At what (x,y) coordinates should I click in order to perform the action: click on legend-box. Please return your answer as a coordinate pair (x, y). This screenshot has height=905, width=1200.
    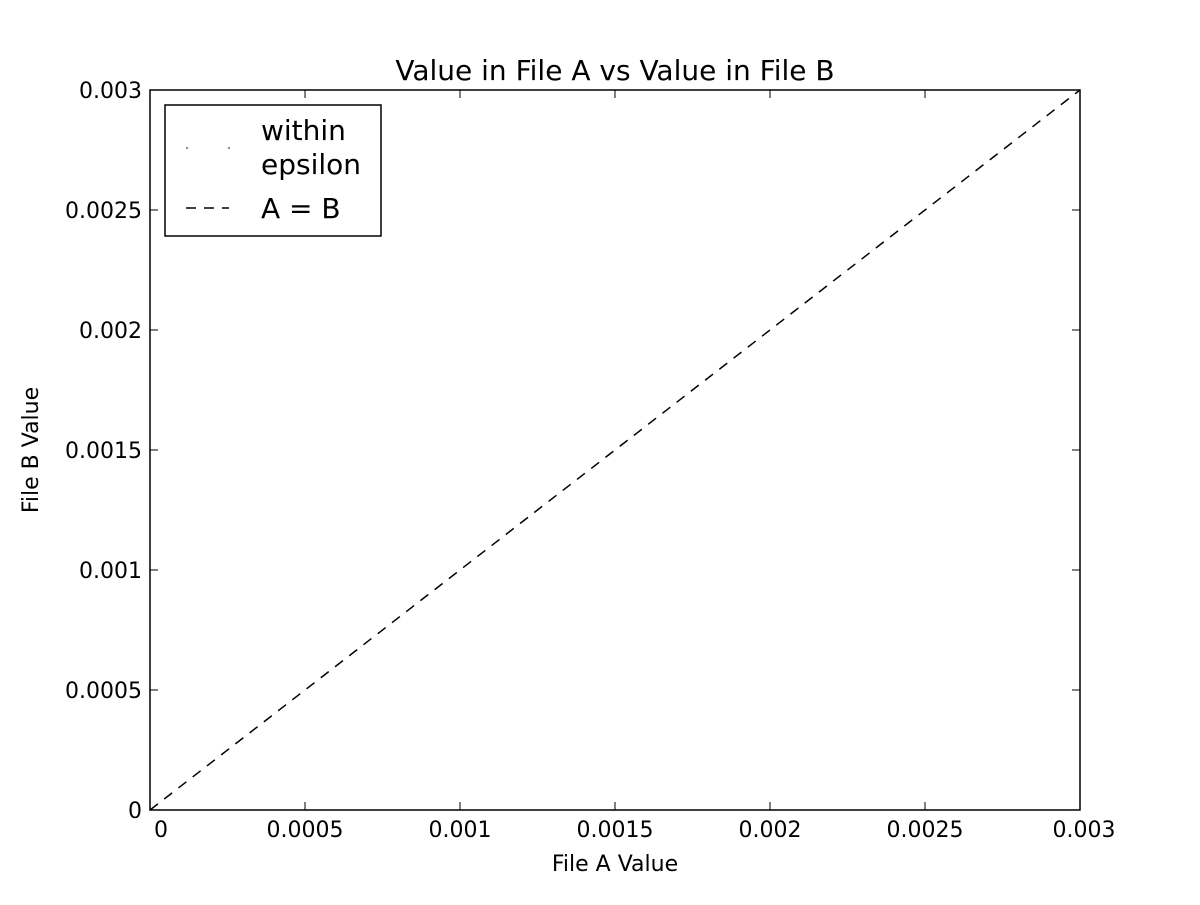
    Looking at the image, I should click on (273, 170).